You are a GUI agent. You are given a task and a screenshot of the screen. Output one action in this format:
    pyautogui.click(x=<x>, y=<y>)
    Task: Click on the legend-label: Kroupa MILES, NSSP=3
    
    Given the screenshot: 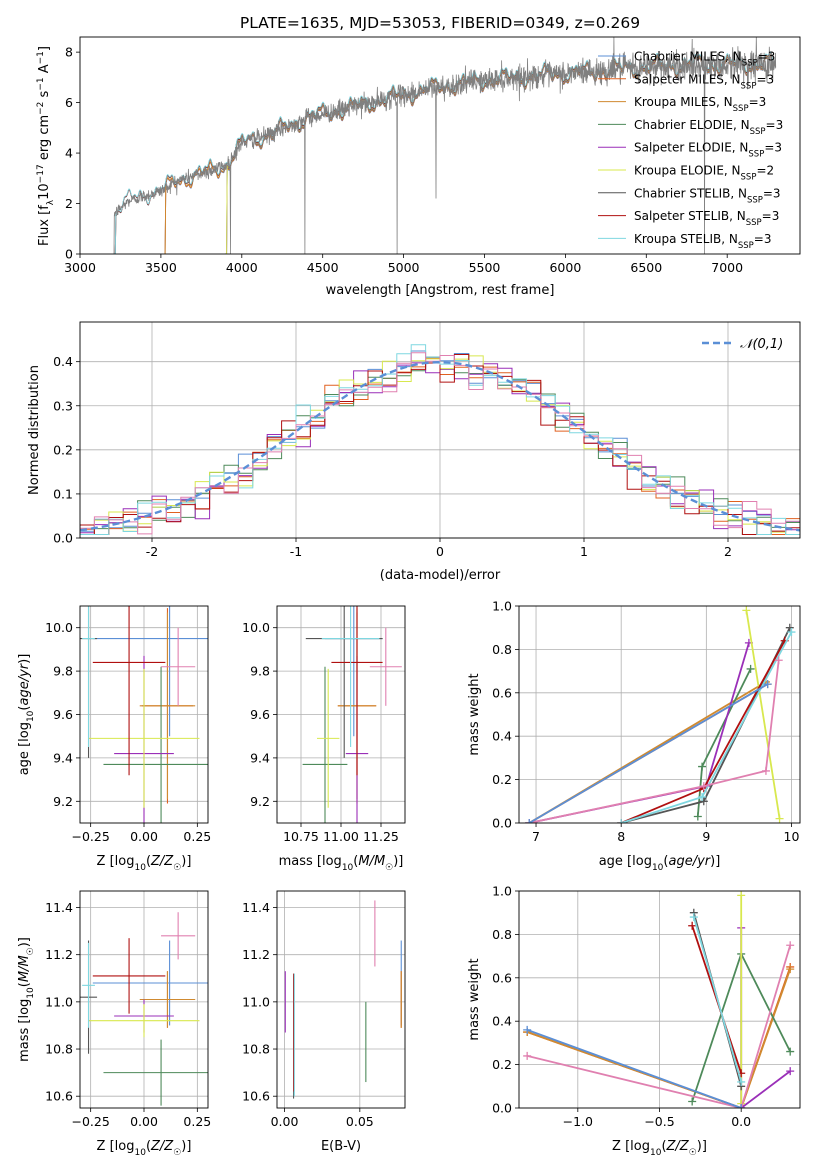 What is the action you would take?
    pyautogui.click(x=700, y=104)
    